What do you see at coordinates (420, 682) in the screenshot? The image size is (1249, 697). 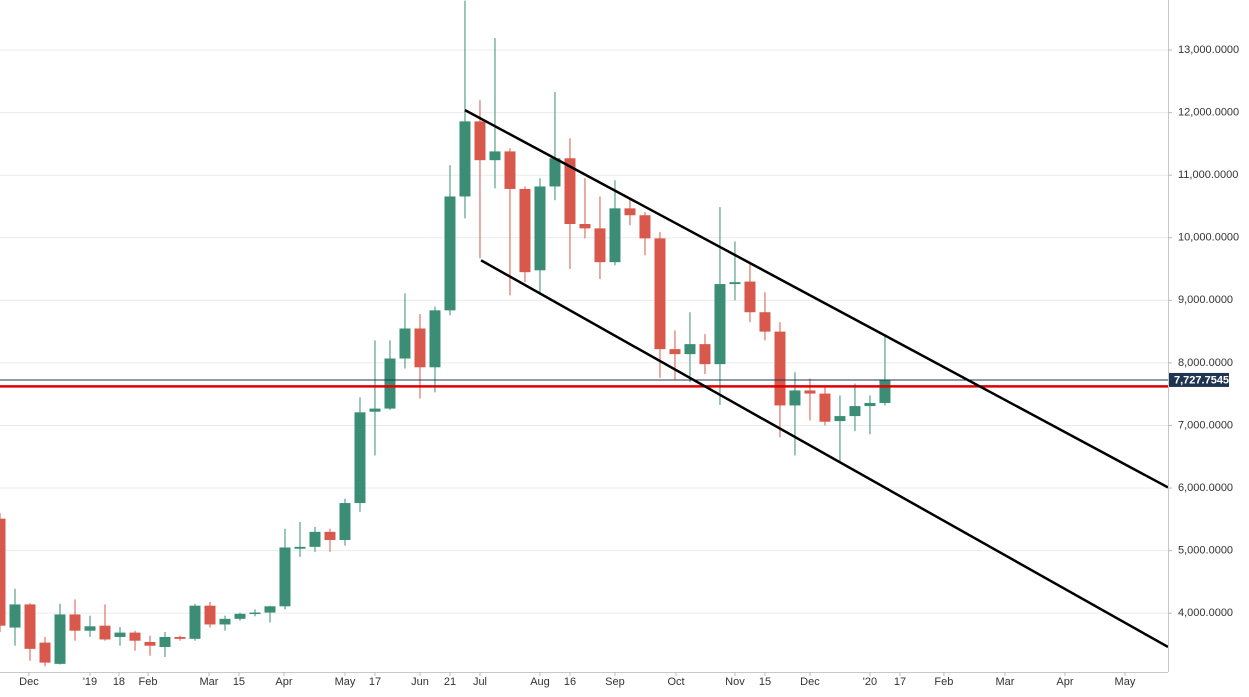 I see `x-tick-label: Jun` at bounding box center [420, 682].